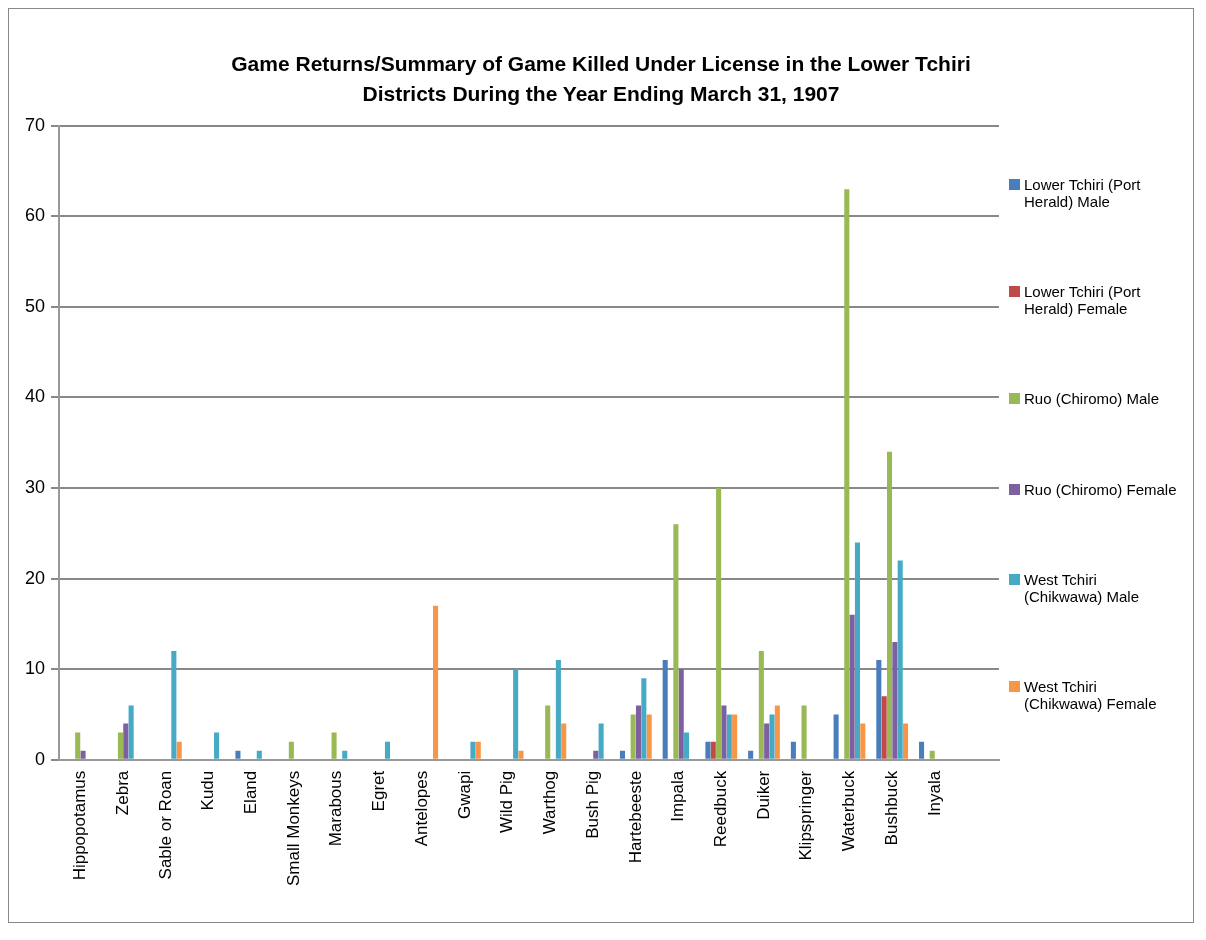 The image size is (1206, 940). I want to click on x-tick-label: Wild Pig, so click(507, 802).